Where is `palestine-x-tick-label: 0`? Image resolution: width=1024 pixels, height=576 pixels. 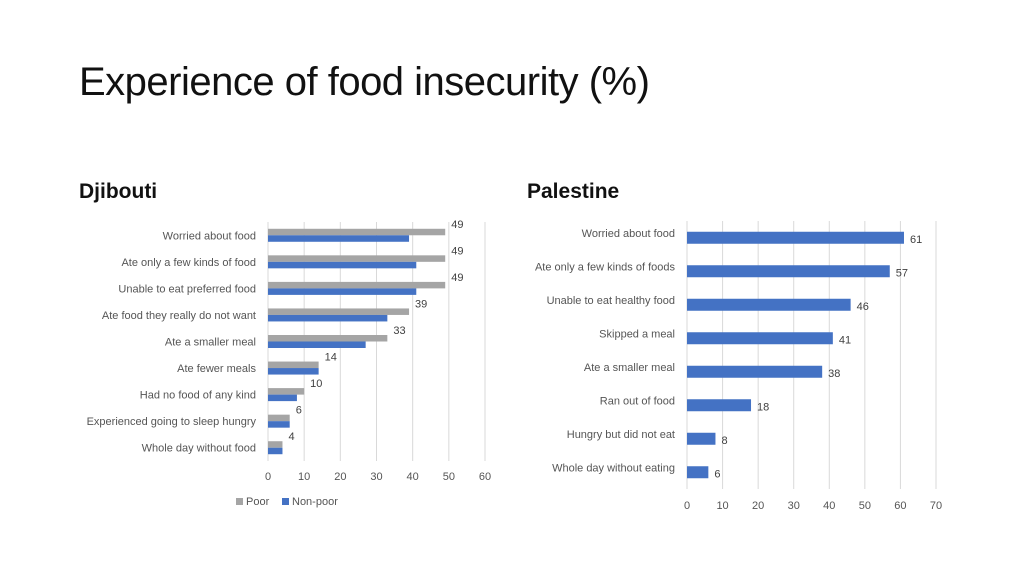
palestine-x-tick-label: 0 is located at coordinates (687, 506).